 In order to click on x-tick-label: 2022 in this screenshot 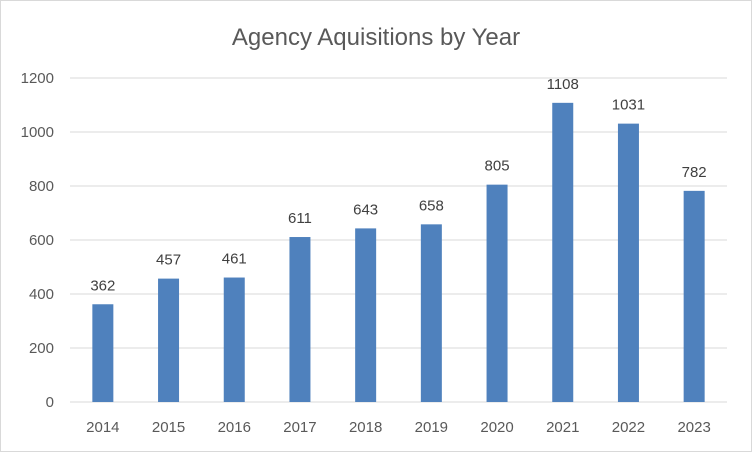, I will do `click(628, 427)`.